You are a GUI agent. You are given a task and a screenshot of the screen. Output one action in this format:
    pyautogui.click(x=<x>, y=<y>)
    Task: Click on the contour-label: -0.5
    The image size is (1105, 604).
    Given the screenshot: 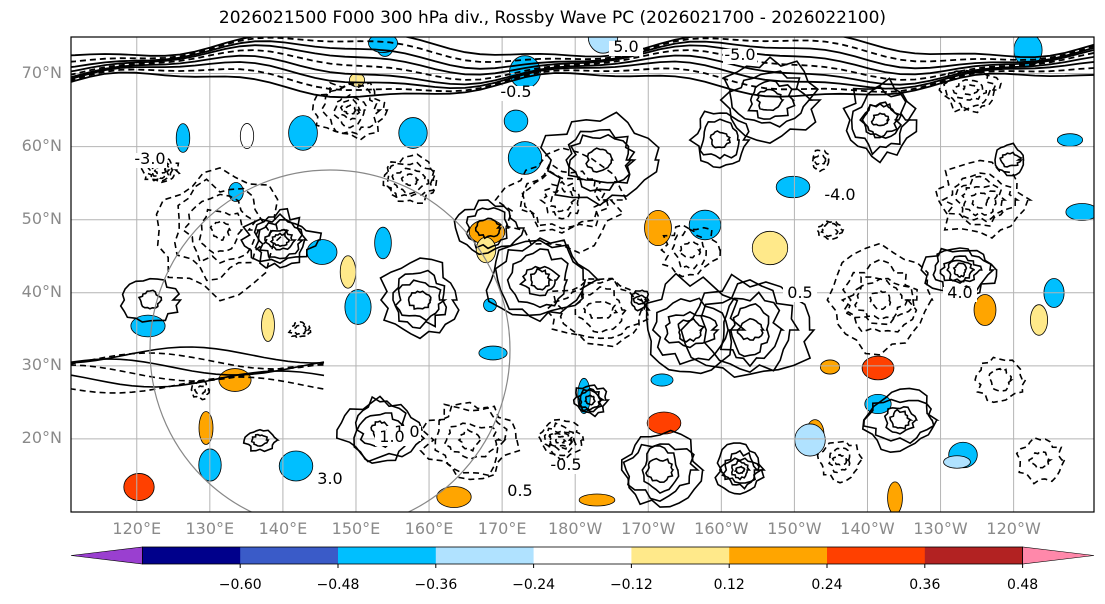 What is the action you would take?
    pyautogui.click(x=515, y=91)
    